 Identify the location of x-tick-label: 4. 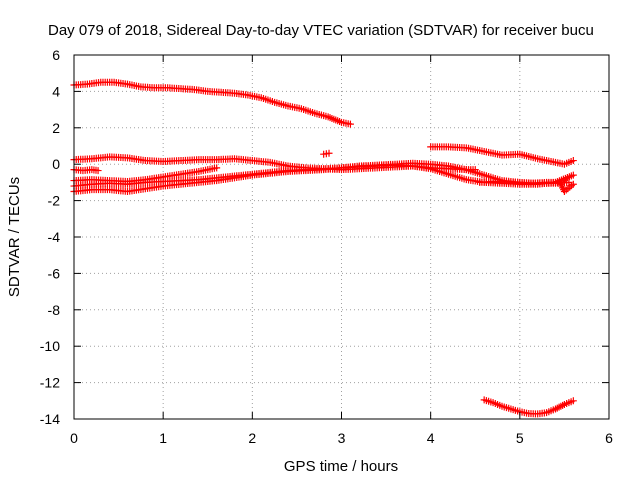
(431, 438).